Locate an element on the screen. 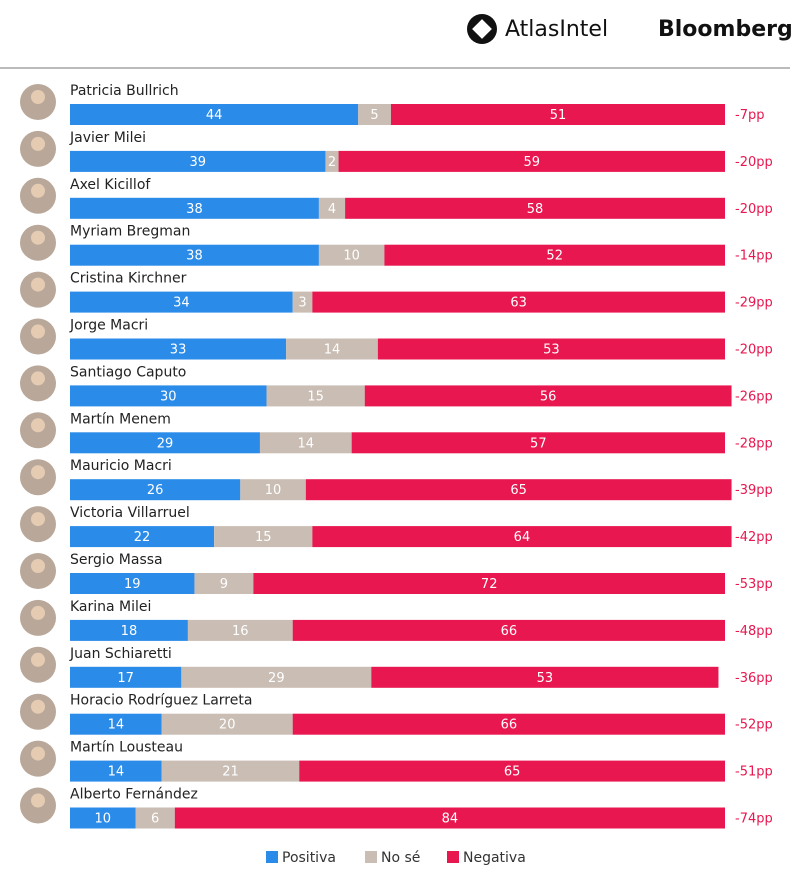  atlas-logo-icon is located at coordinates (482, 29).